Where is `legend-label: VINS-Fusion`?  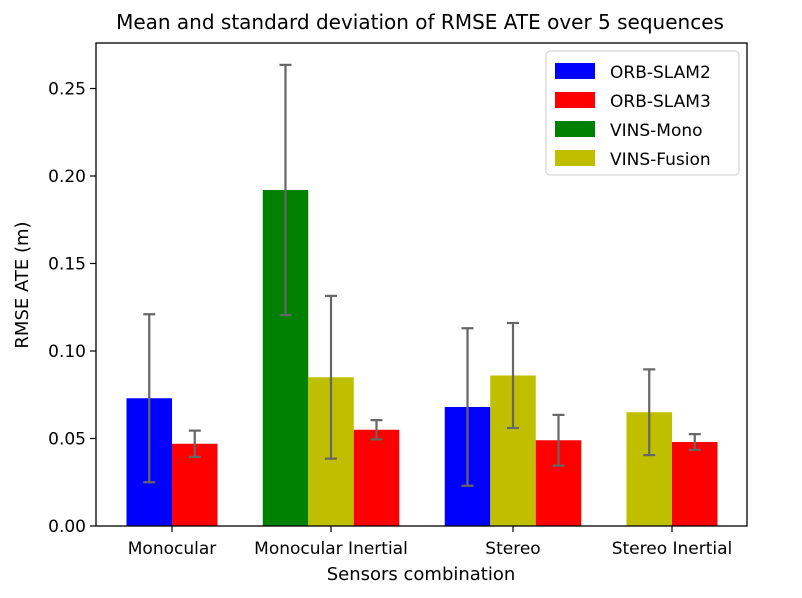
legend-label: VINS-Fusion is located at coordinates (660, 160).